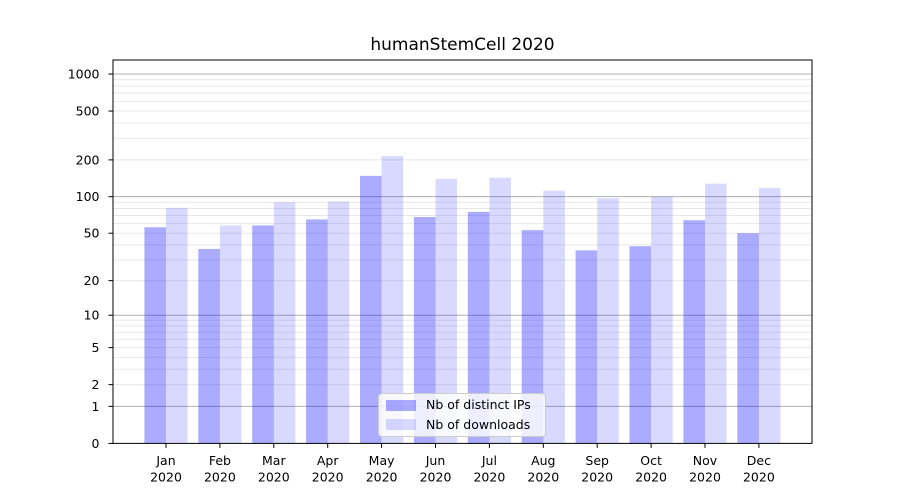  Describe the element at coordinates (274, 477) in the screenshot. I see `x-tick-year-mar: 2020` at that location.